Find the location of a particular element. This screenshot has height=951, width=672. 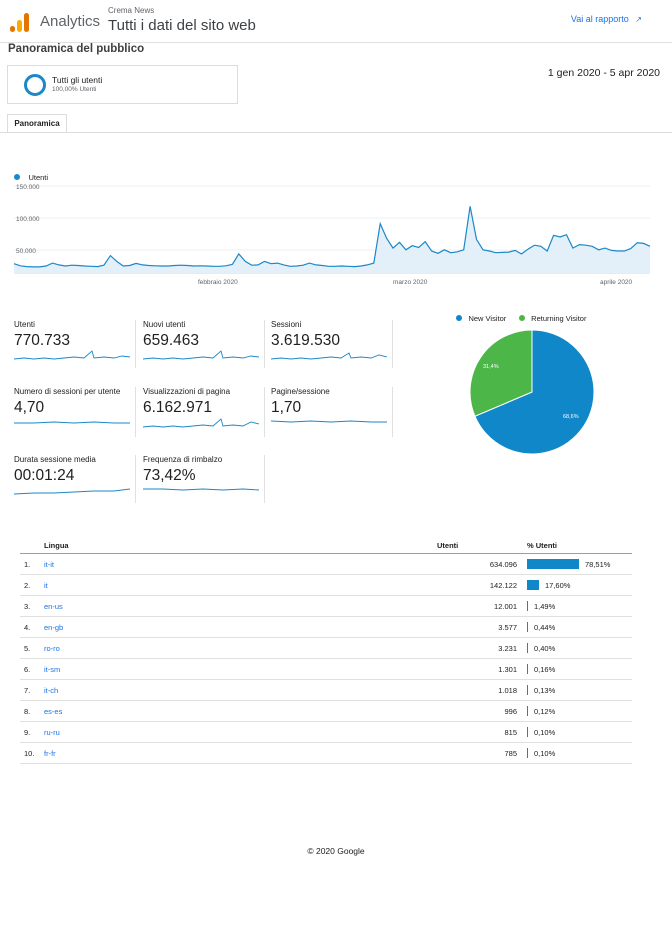

pct-value: 0,13% is located at coordinates (545, 690).